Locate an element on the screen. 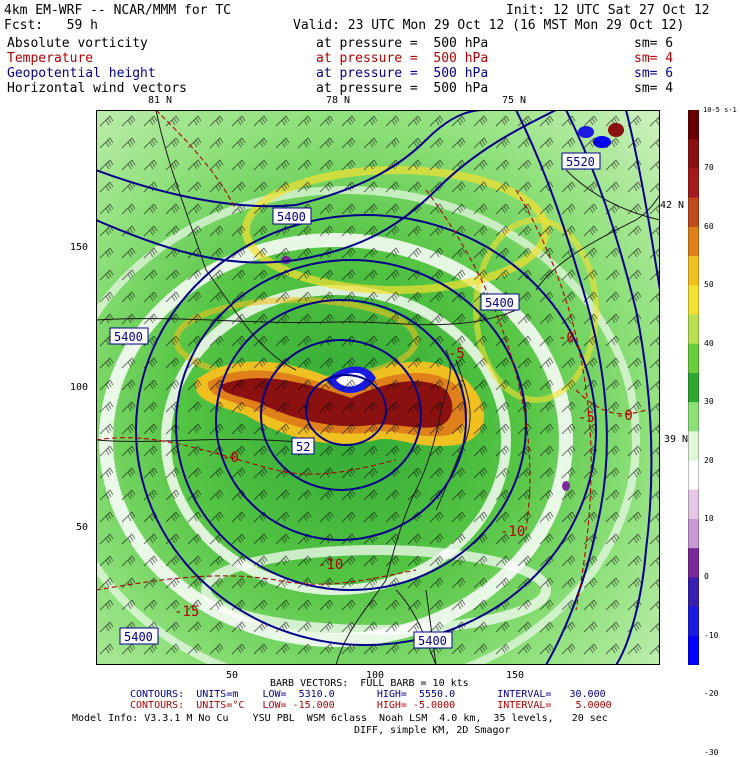 Image resolution: width=740 pixels, height=757 pixels. field-sm-temperature: sm= 4 is located at coordinates (654, 58).